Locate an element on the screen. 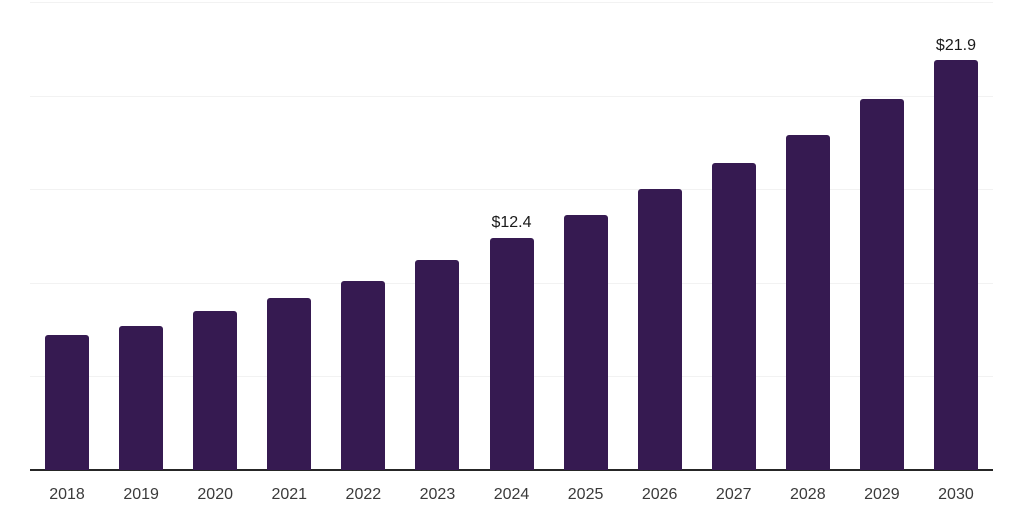 The image size is (1024, 512). bar-2025 is located at coordinates (585, 342).